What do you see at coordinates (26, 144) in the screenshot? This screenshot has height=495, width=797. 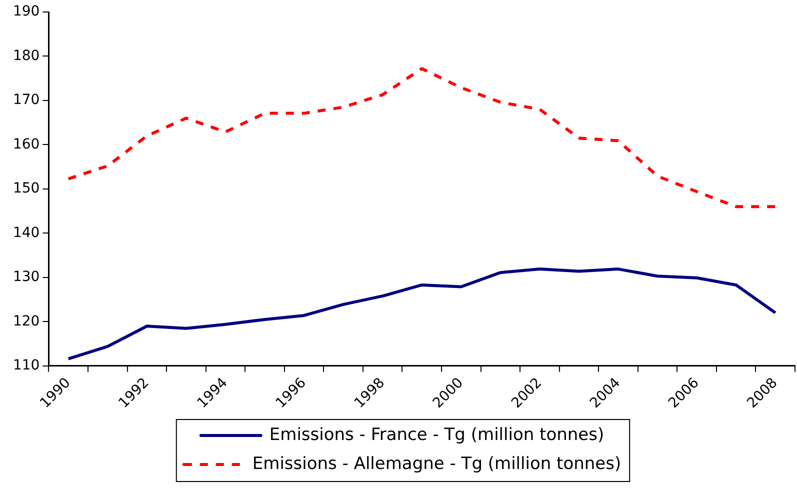 I see `y-tick-label: 160` at bounding box center [26, 144].